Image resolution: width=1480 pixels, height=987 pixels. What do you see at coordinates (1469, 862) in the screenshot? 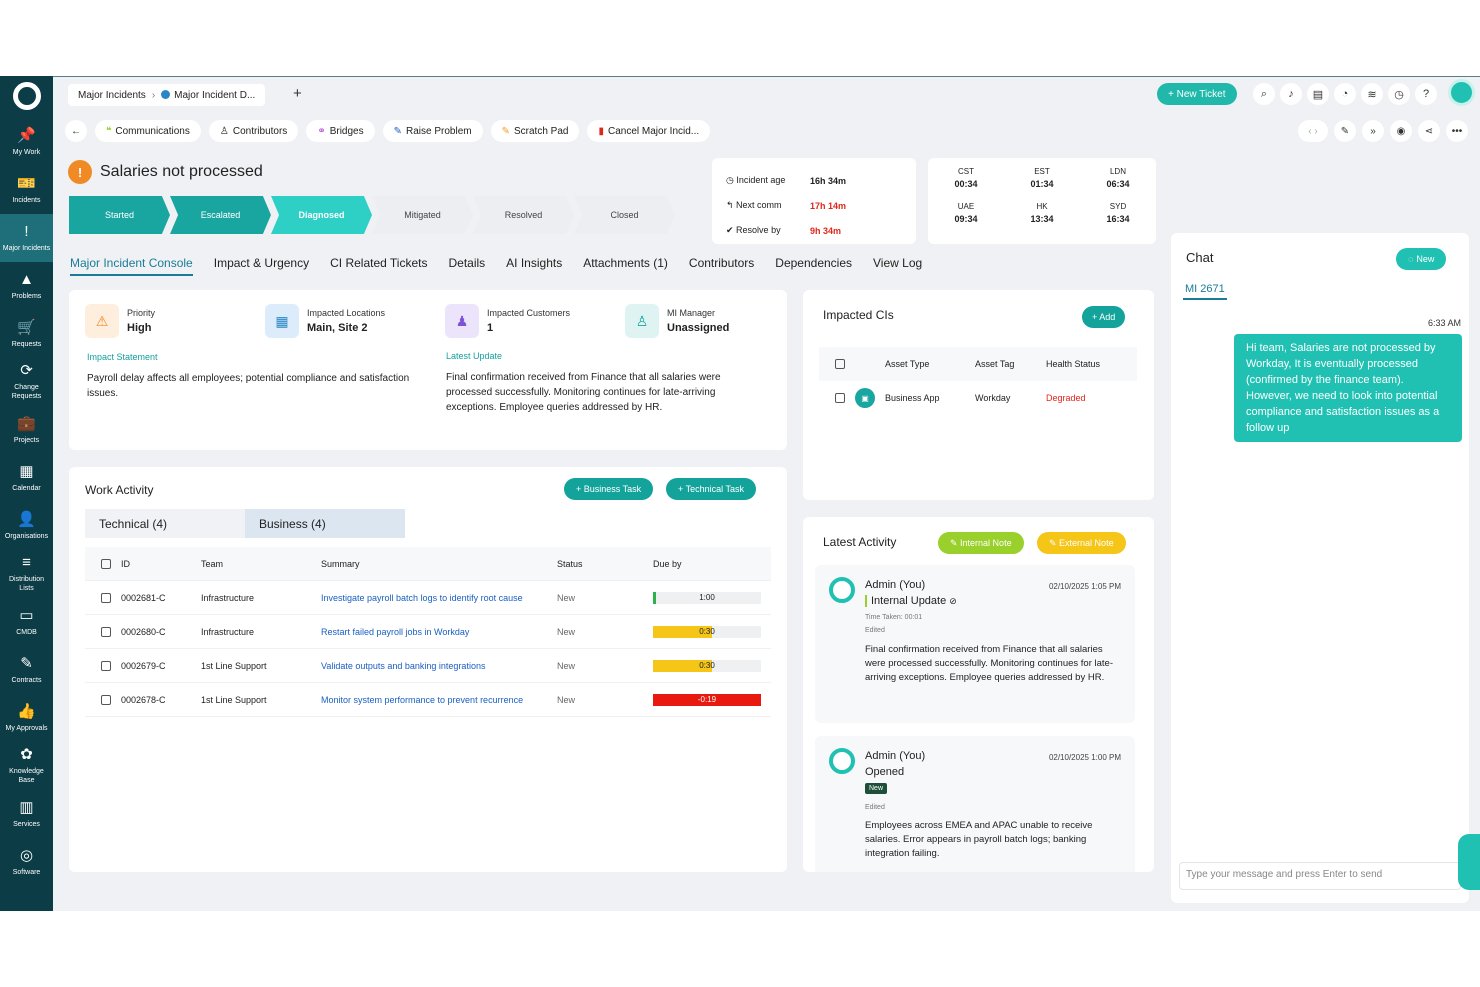
I see `assistant-launcher` at bounding box center [1469, 862].